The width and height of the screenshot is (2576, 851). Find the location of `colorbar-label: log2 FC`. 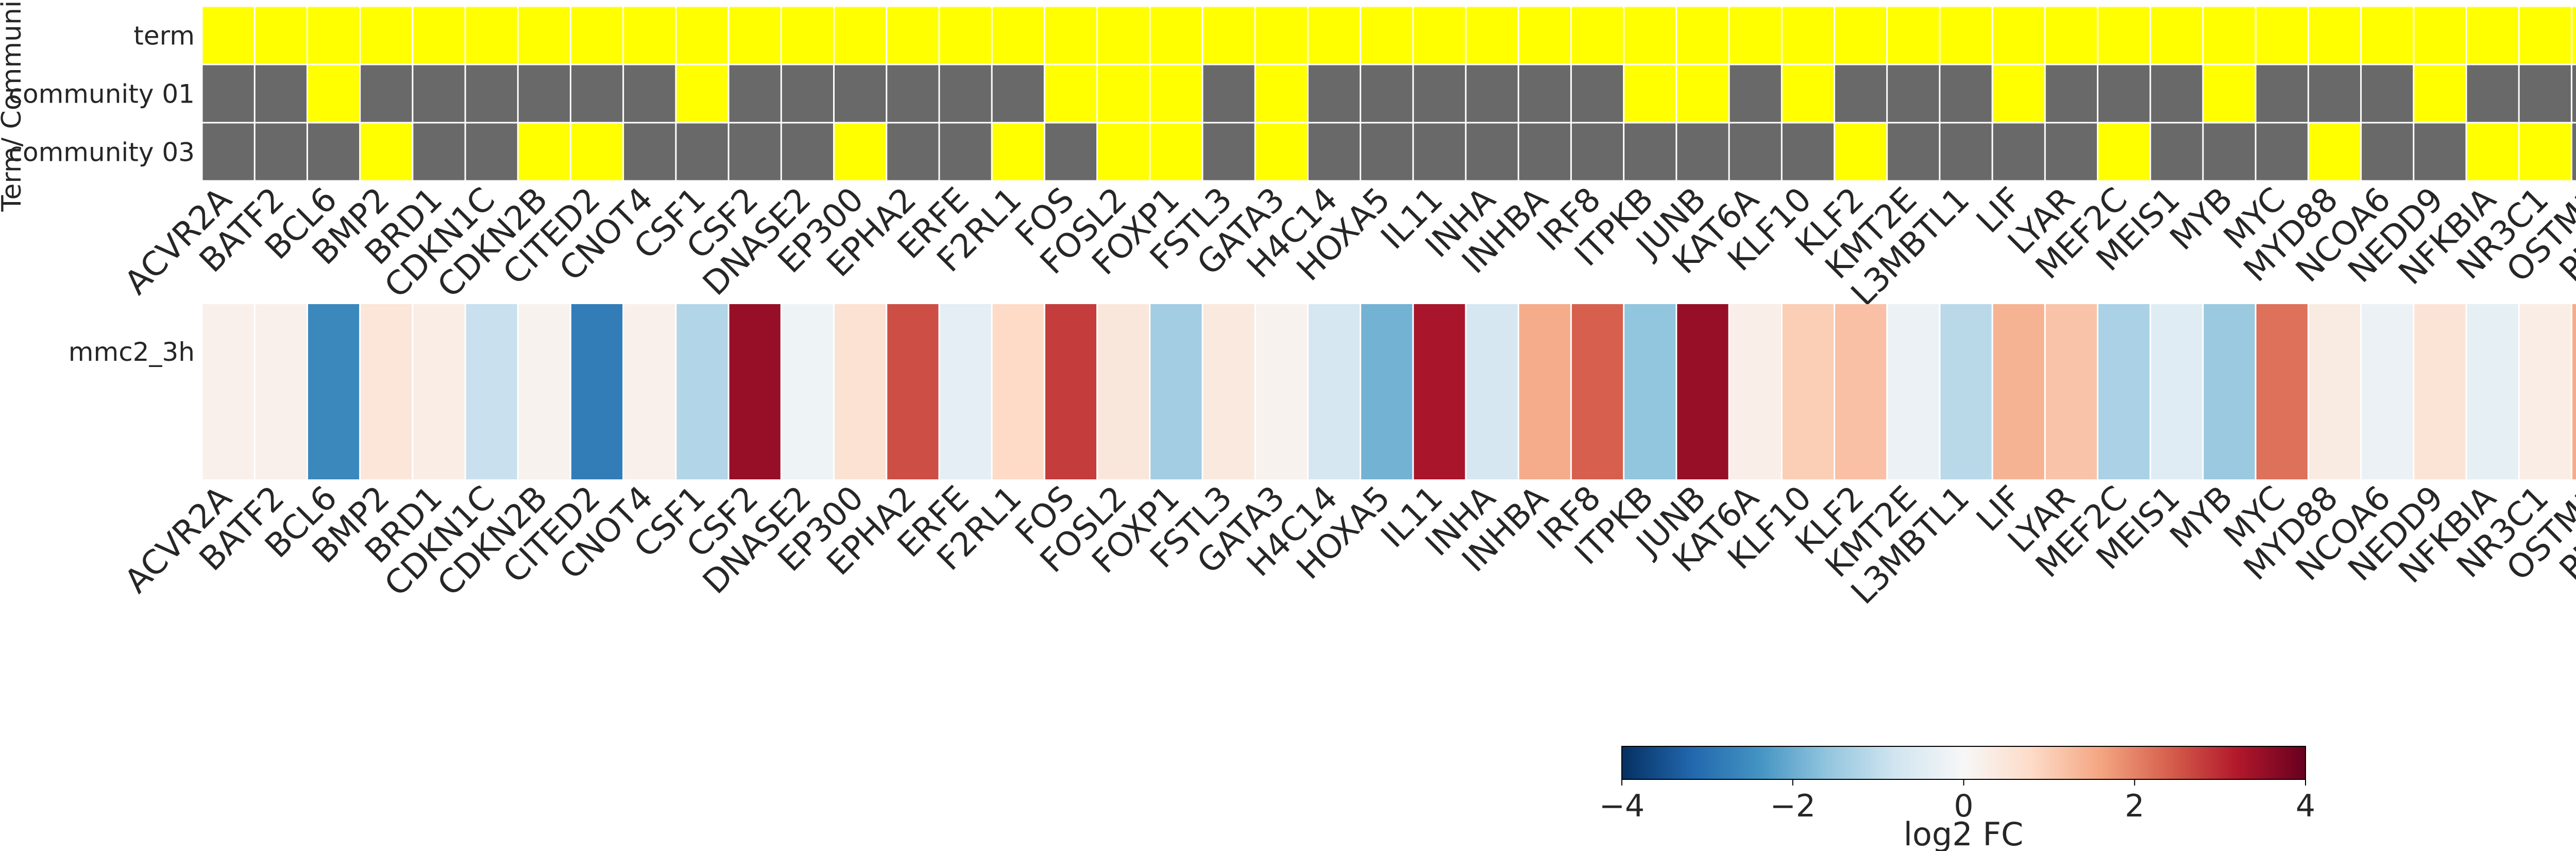

colorbar-label: log2 FC is located at coordinates (1964, 833).